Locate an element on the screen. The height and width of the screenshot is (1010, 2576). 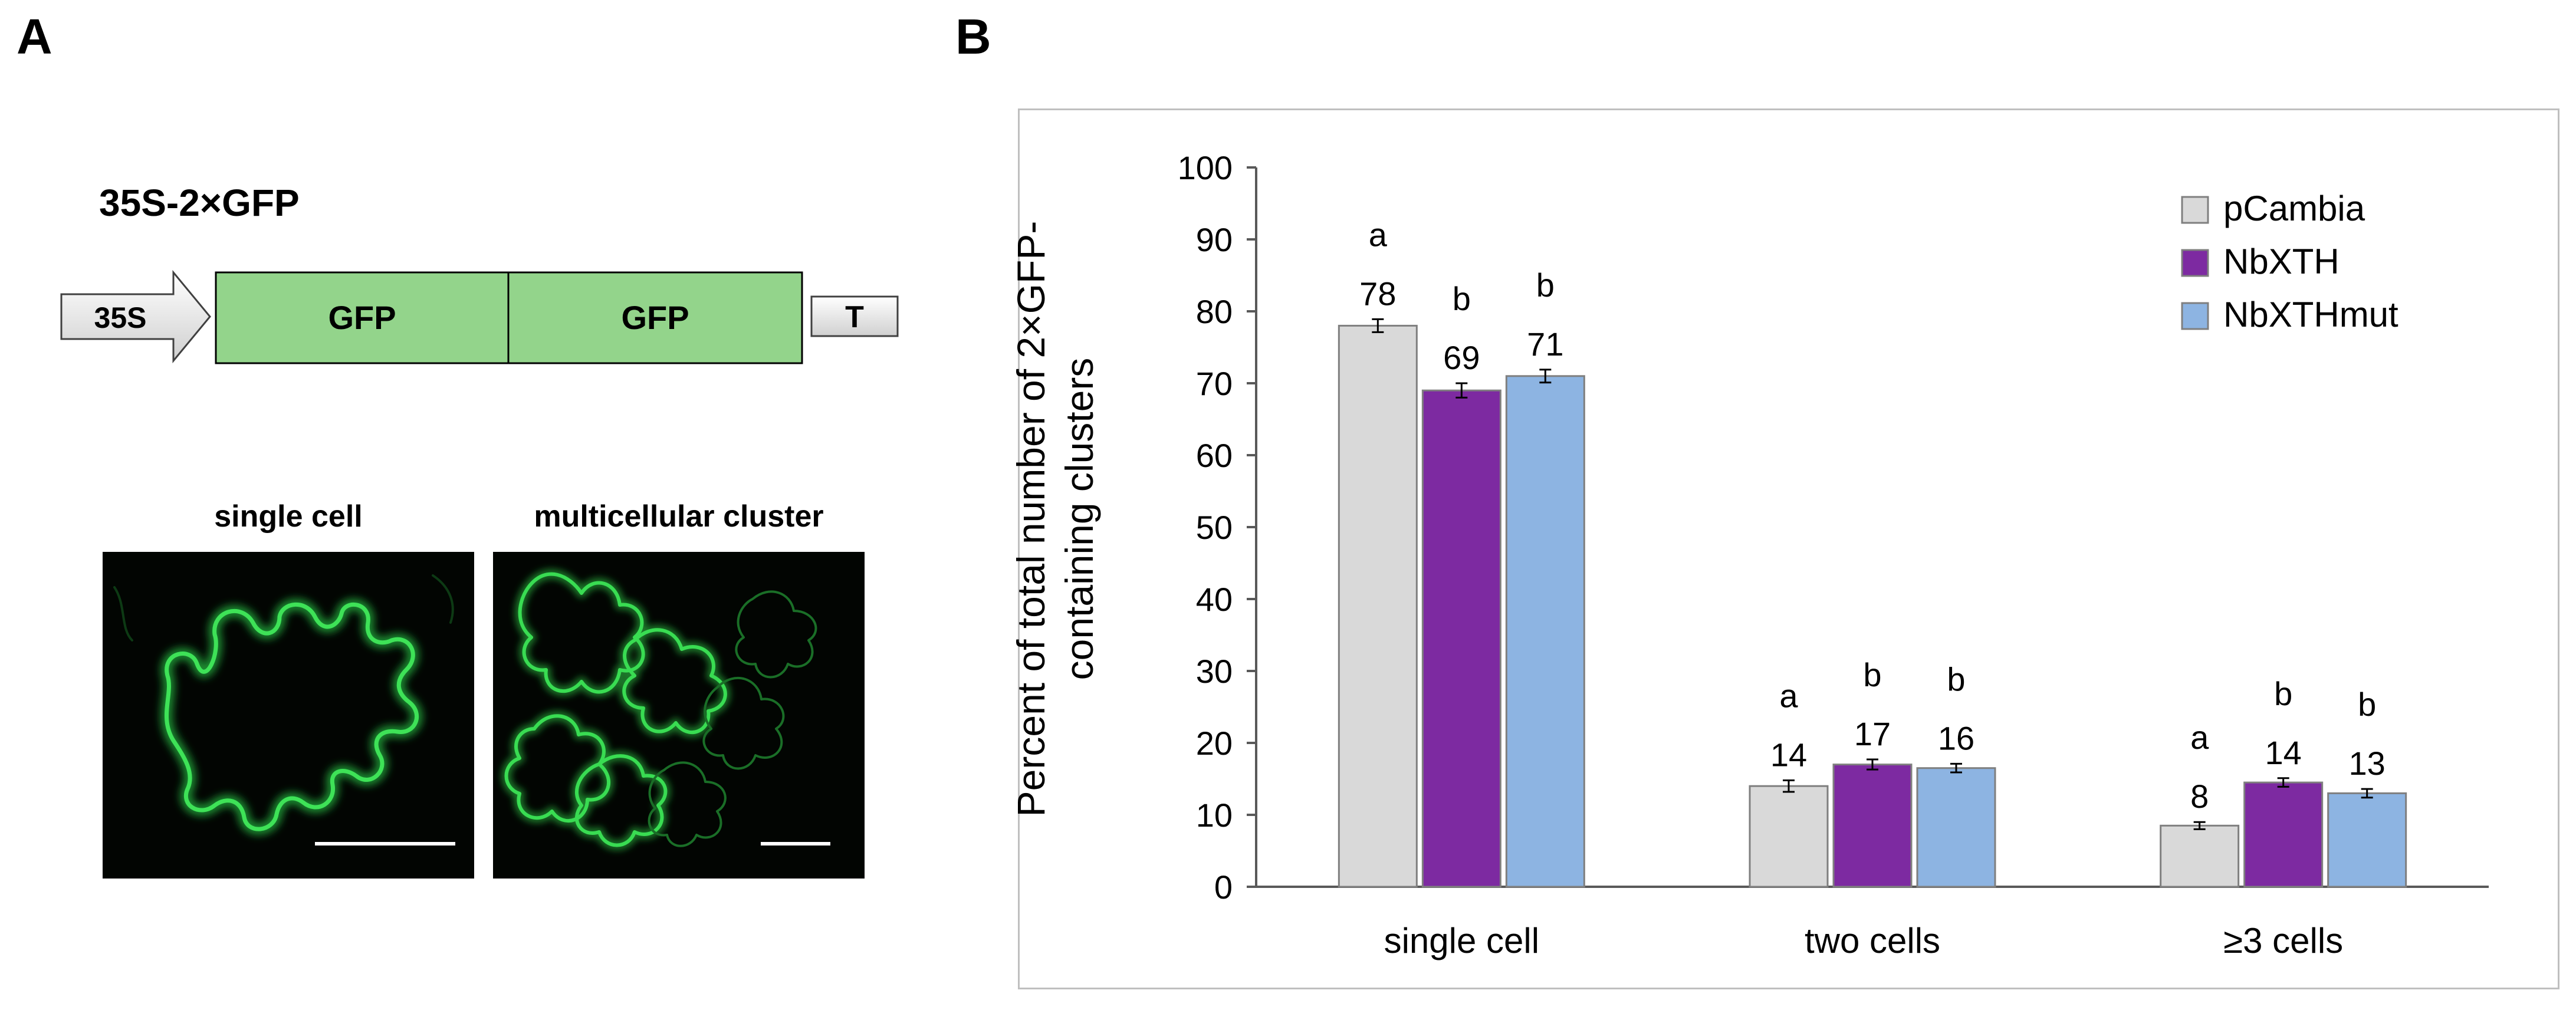
gfp-label-1: GFP is located at coordinates (362, 317).